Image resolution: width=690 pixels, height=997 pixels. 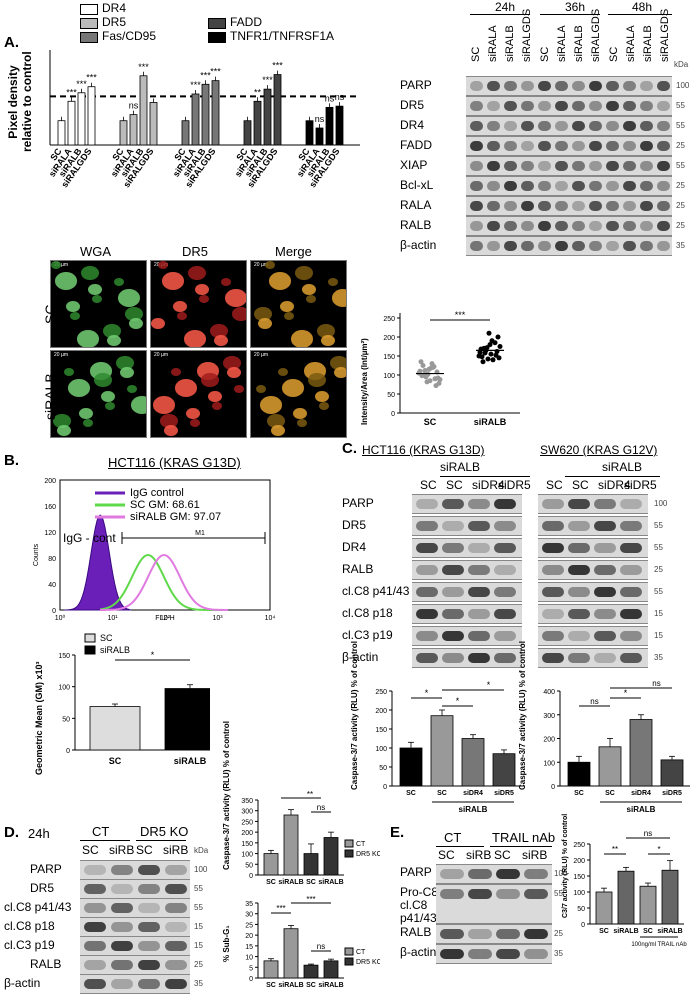 I want to click on e-kda: 55, so click(x=558, y=893).